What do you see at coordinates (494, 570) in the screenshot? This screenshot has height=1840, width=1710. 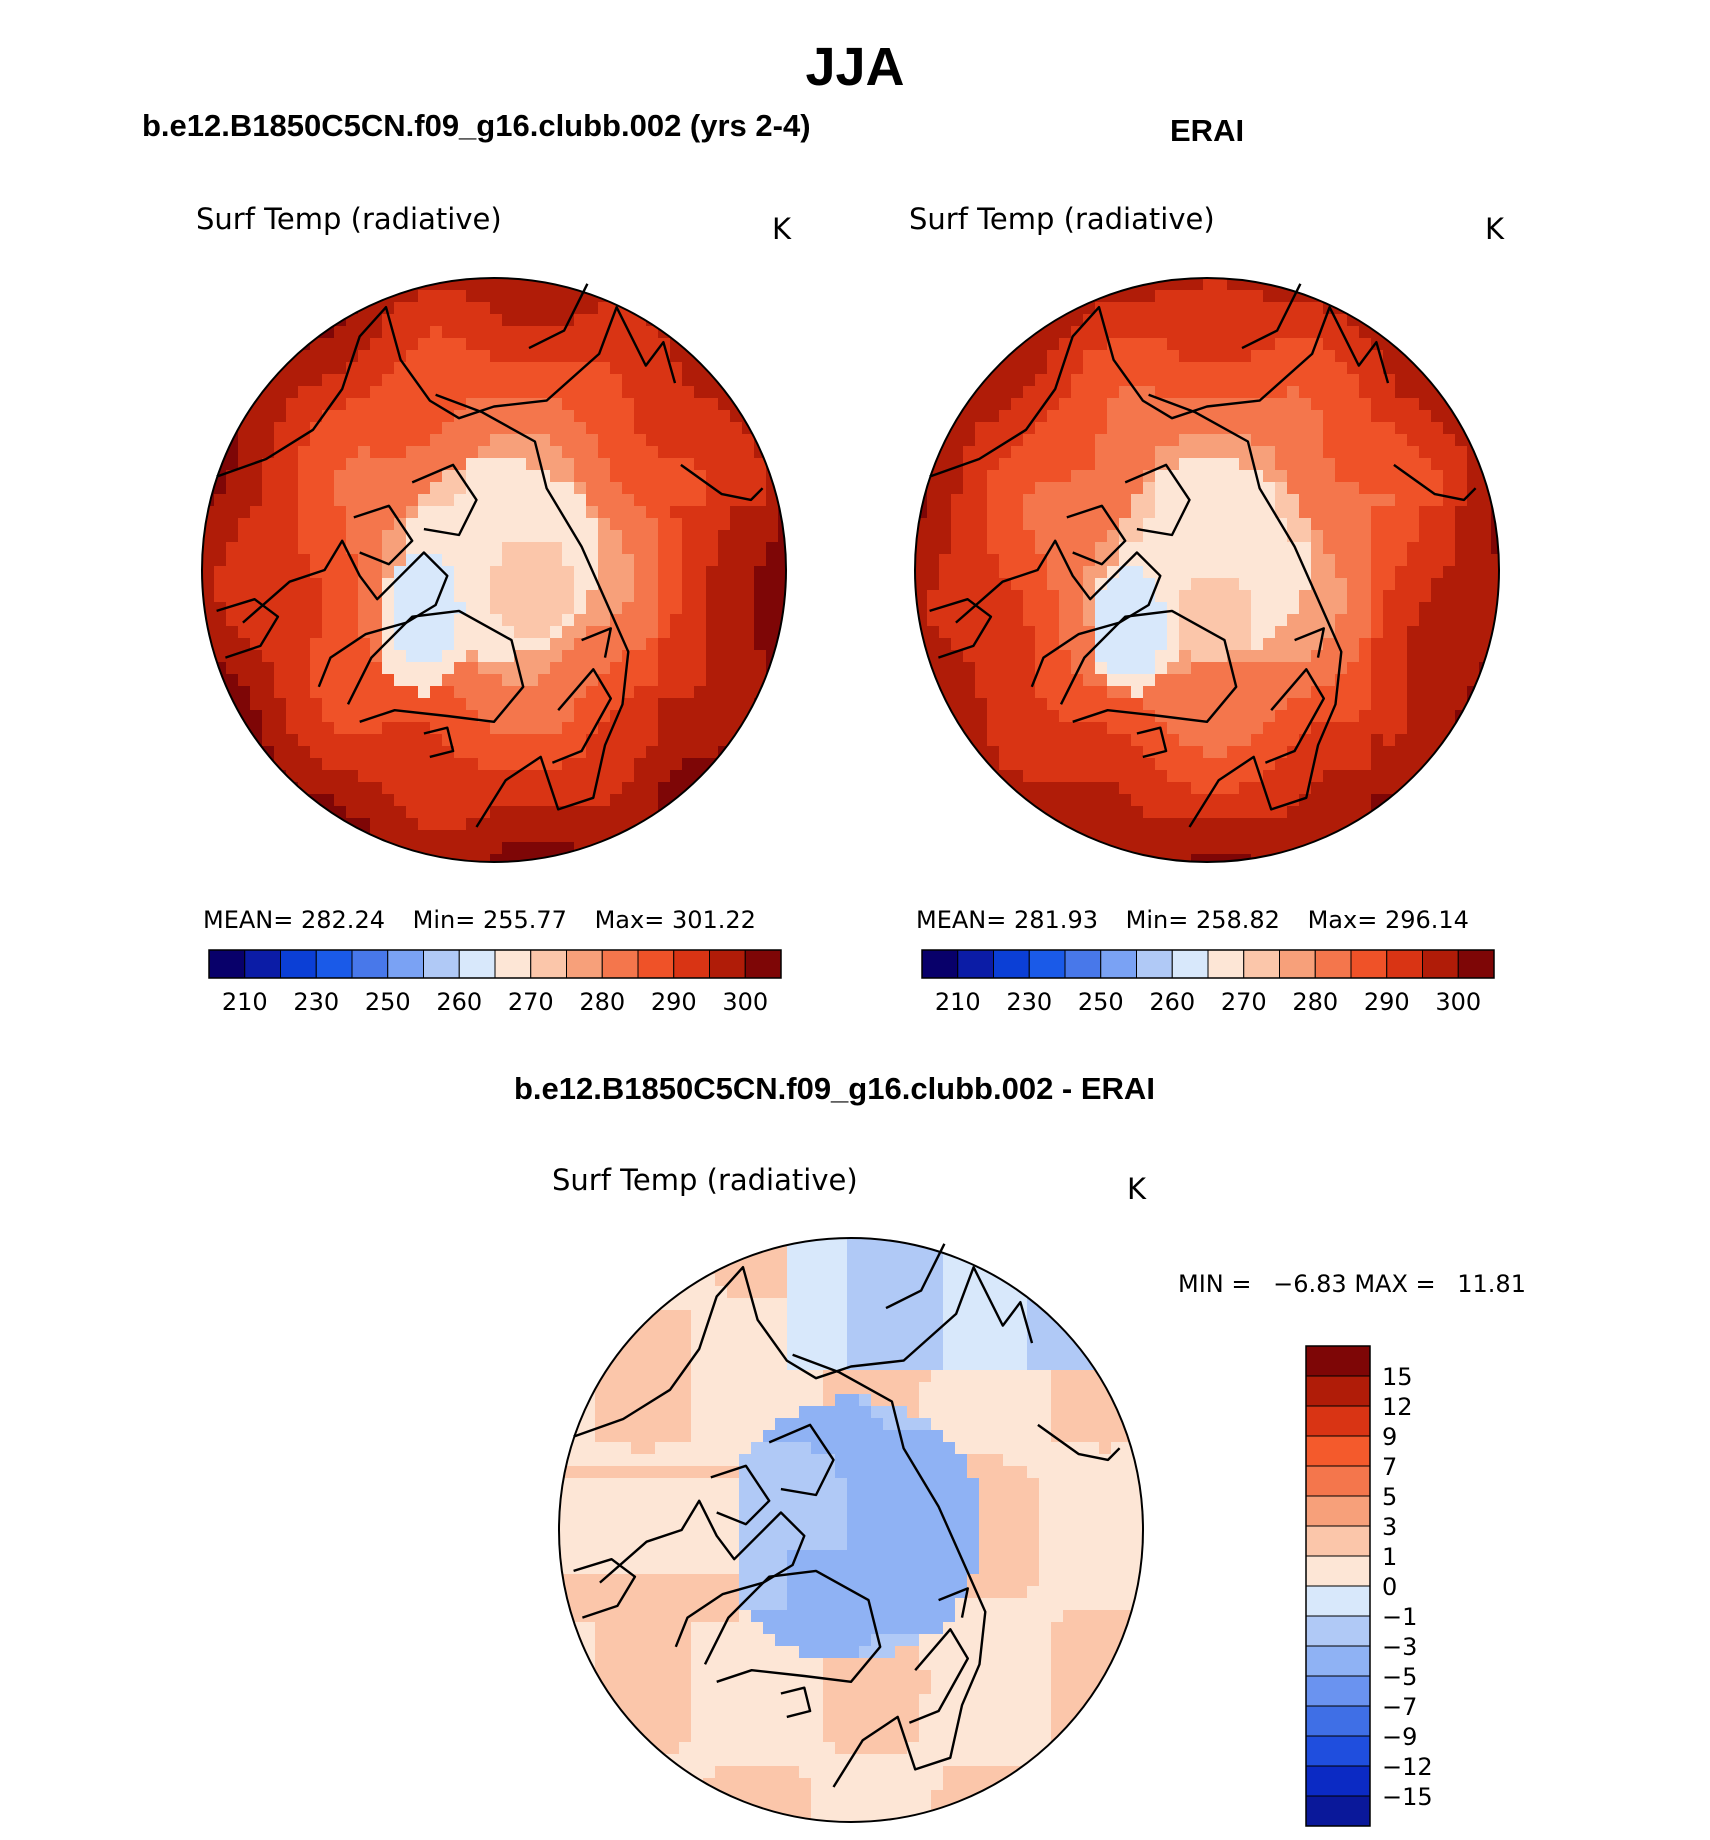 I see `model-polar-map` at bounding box center [494, 570].